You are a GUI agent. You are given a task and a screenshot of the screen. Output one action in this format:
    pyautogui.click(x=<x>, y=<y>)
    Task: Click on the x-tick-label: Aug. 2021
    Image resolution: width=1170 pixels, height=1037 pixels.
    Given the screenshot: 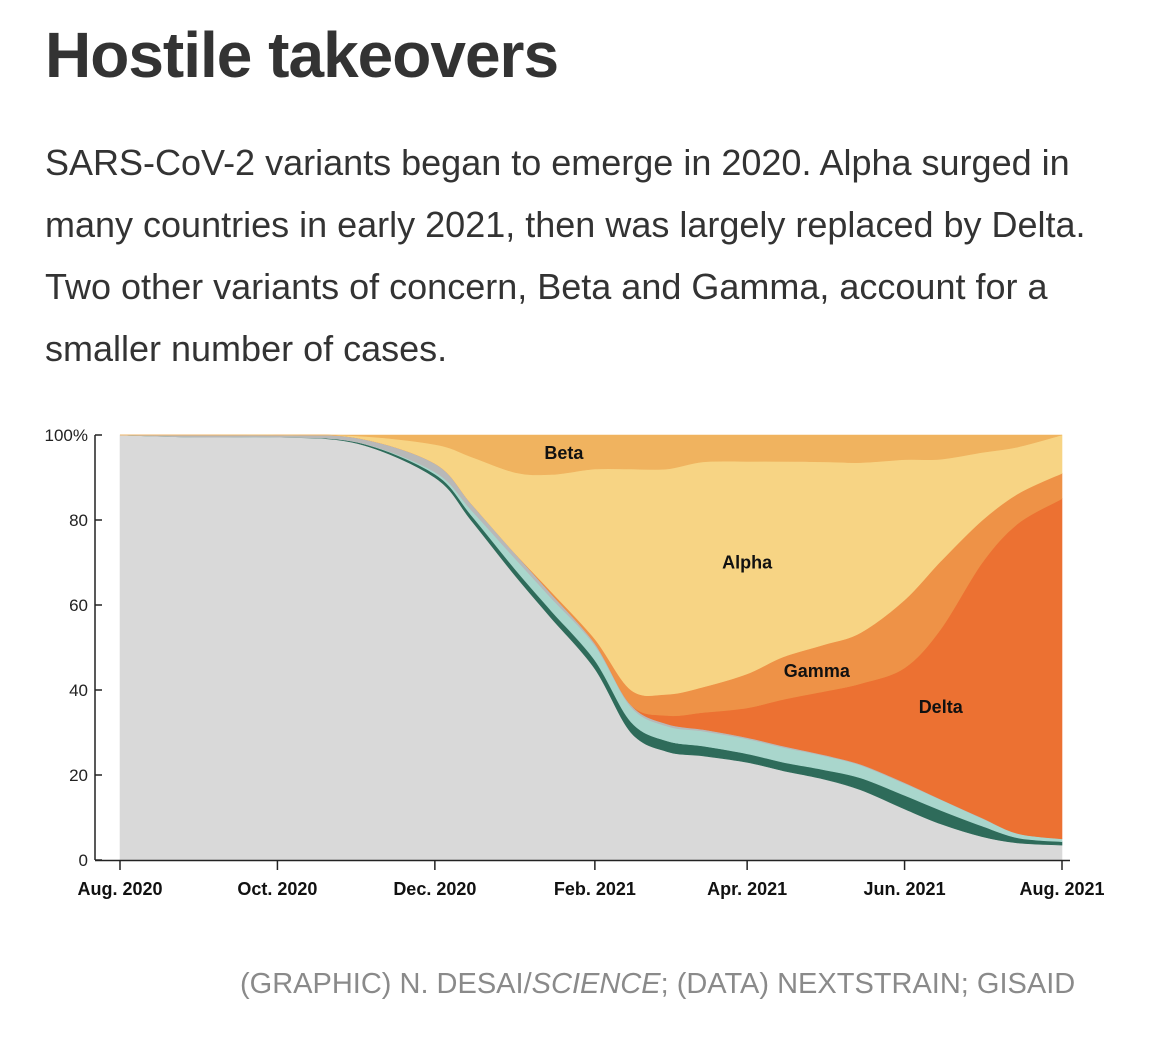 What is the action you would take?
    pyautogui.click(x=1061, y=889)
    